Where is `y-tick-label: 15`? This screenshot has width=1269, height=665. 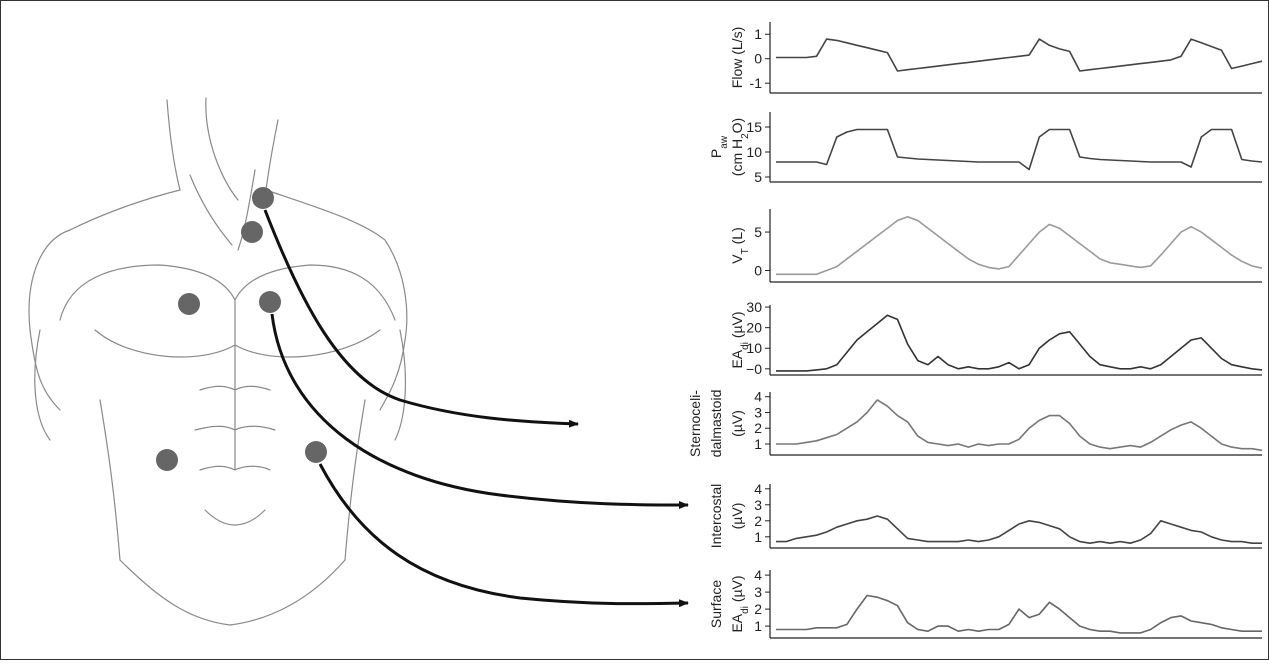
y-tick-label: 15 is located at coordinates (754, 127).